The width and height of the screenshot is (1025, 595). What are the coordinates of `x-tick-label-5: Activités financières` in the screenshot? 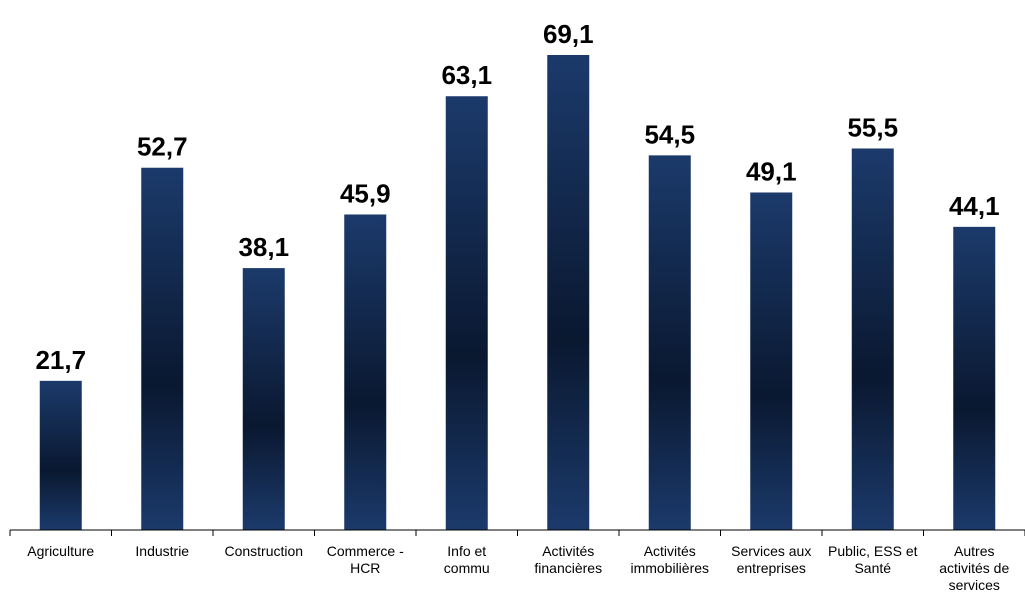 It's located at (568, 559).